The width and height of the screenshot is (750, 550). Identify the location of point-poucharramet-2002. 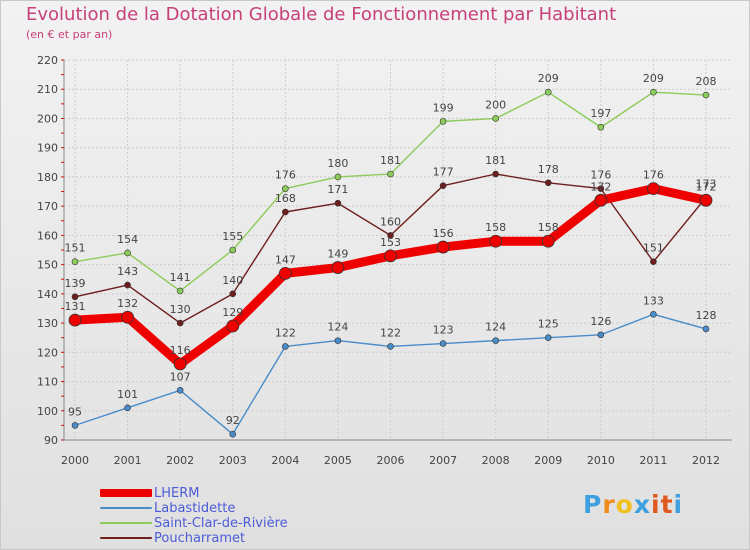
(180, 323).